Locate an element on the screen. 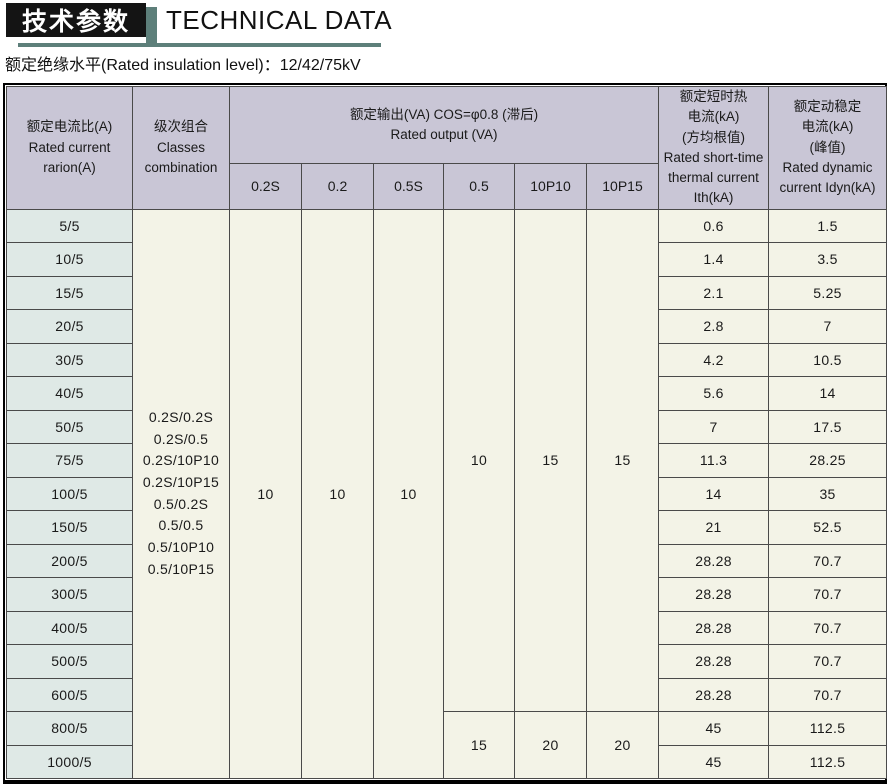 This screenshot has width=890, height=784. page-title-en: TECHNICAL DATA is located at coordinates (279, 20).